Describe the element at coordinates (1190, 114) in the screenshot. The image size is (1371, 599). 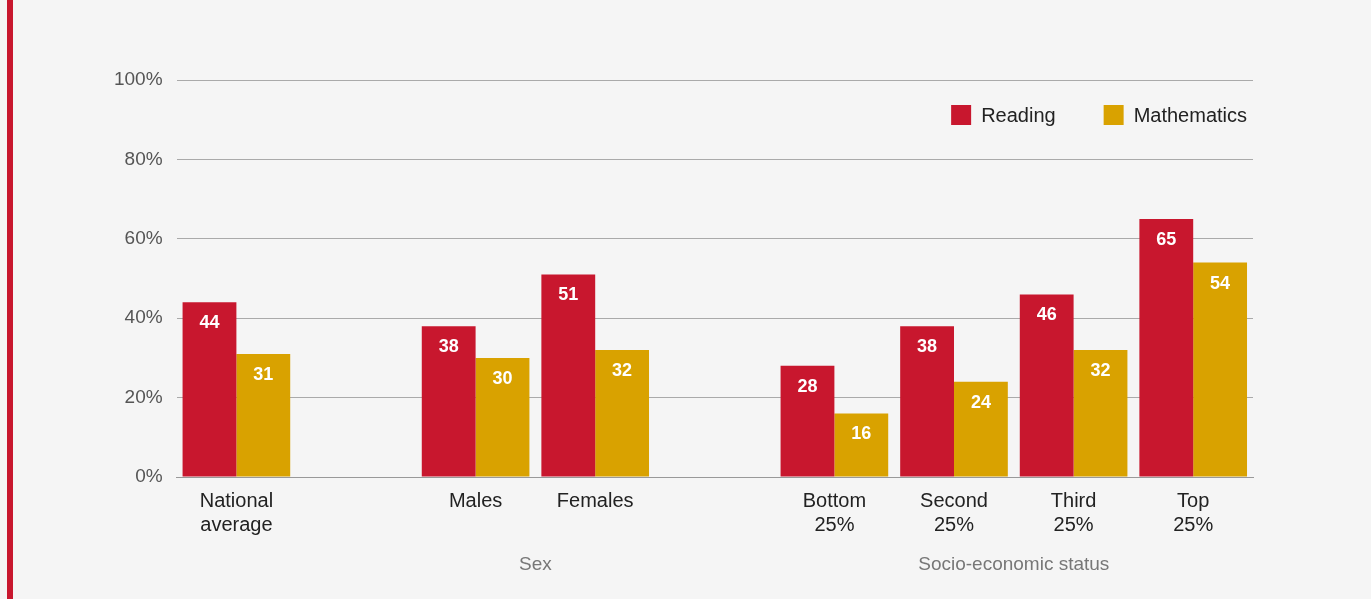
I see `legend-label: Mathematics` at that location.